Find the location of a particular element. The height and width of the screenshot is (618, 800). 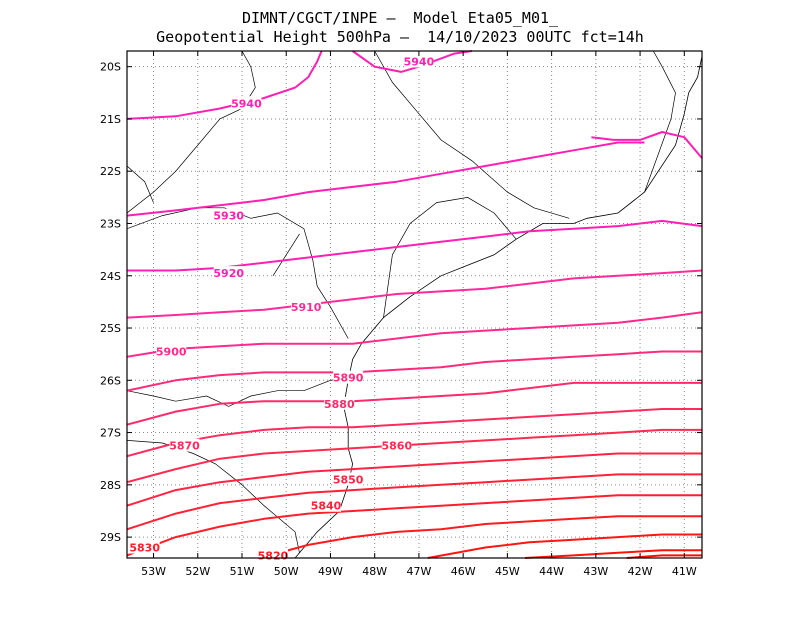

contour-label-5890: 5890 is located at coordinates (348, 378).